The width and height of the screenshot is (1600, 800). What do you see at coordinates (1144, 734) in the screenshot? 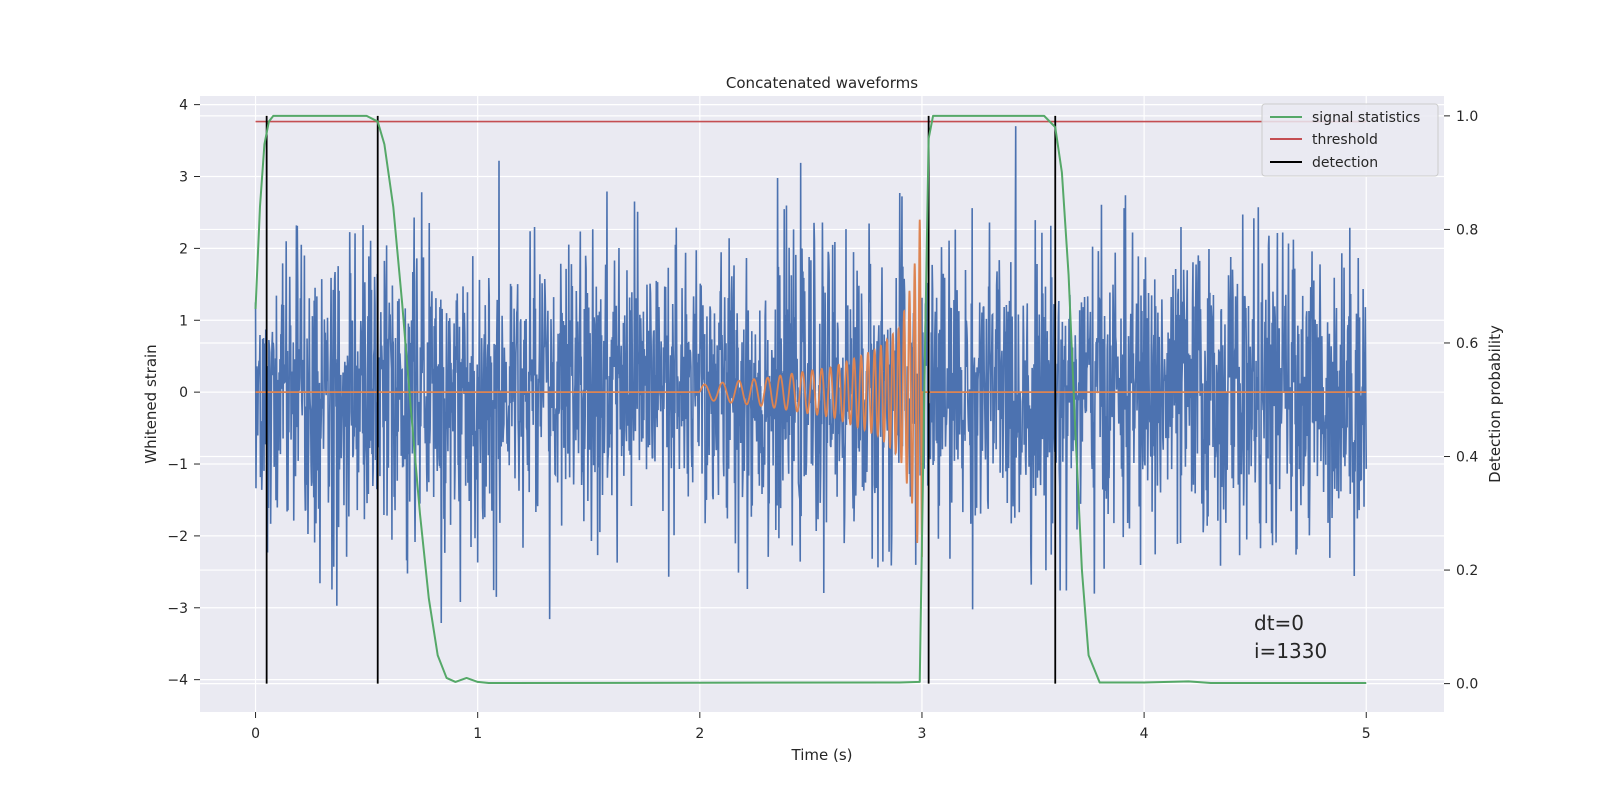
I see `x-tick-label: 4` at bounding box center [1144, 734].